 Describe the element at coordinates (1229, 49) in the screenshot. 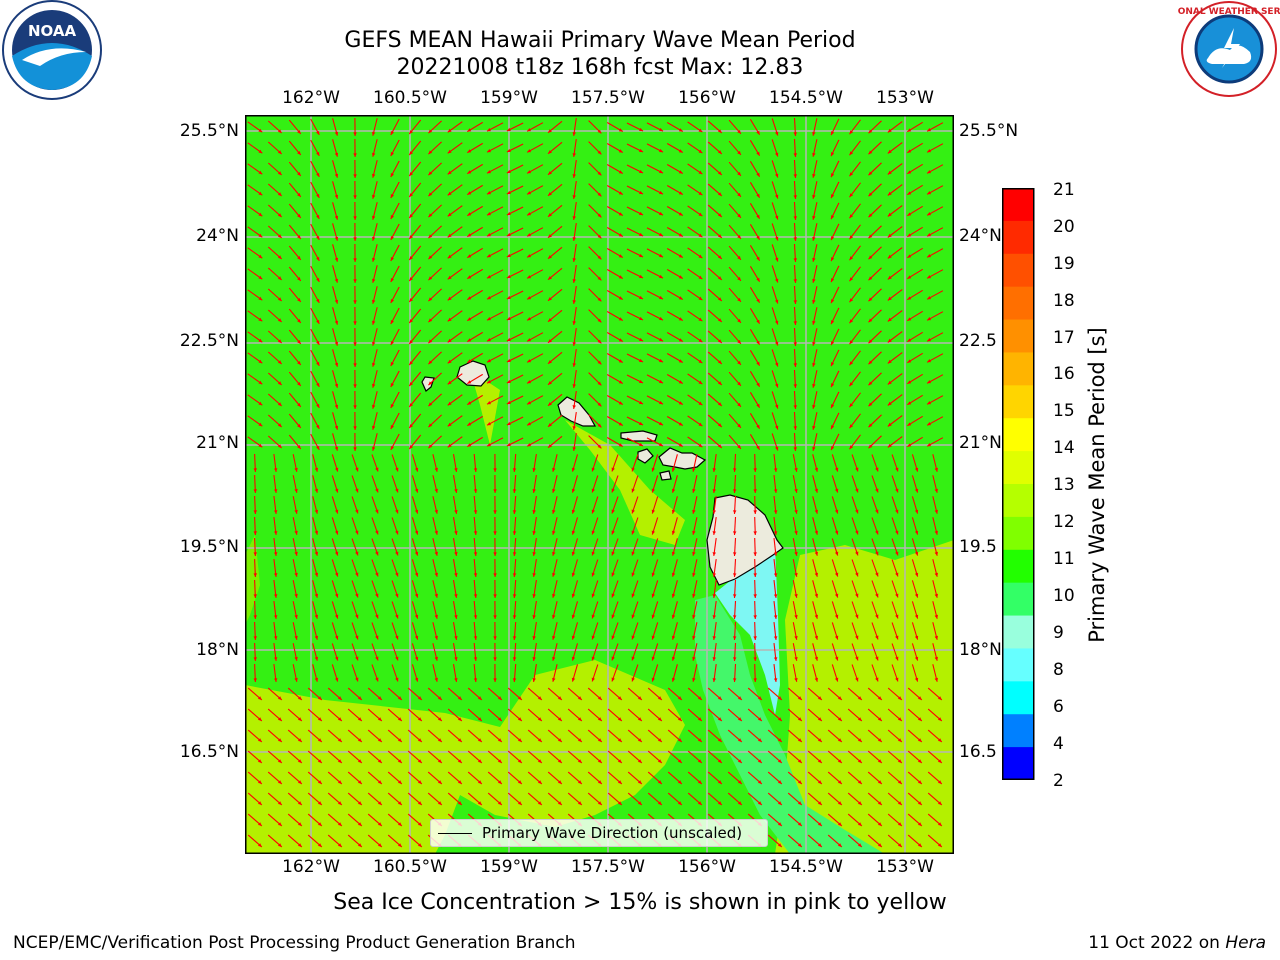

I see `nws-logo: NATIONAL WEATHER SERVICE` at that location.